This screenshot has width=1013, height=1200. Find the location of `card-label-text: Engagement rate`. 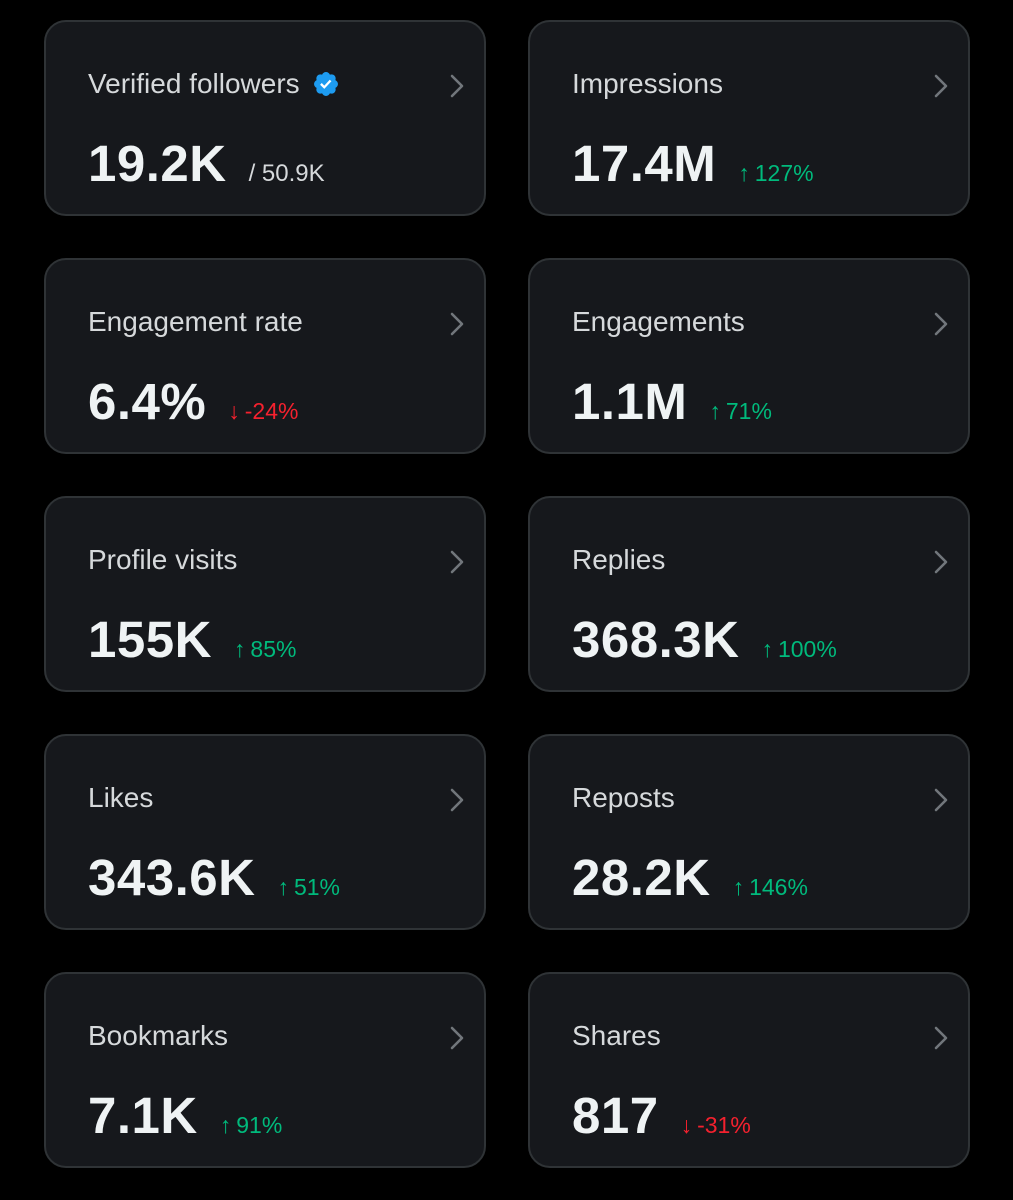

card-label-text: Engagement rate is located at coordinates (195, 321).